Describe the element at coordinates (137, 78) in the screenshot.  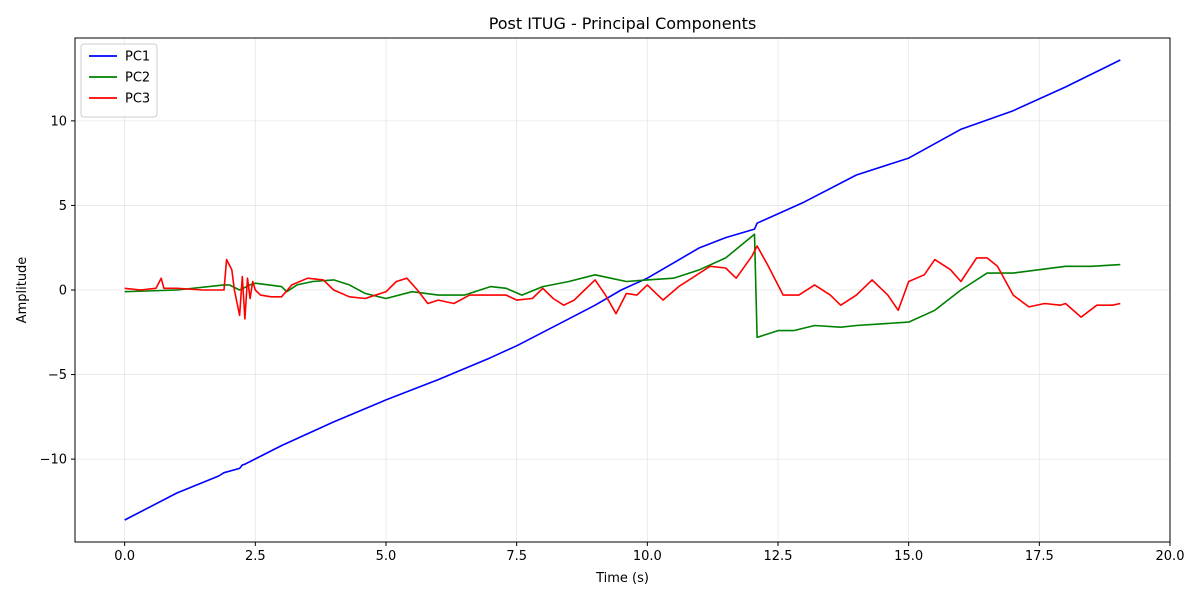
I see `legend-label: PC2` at that location.